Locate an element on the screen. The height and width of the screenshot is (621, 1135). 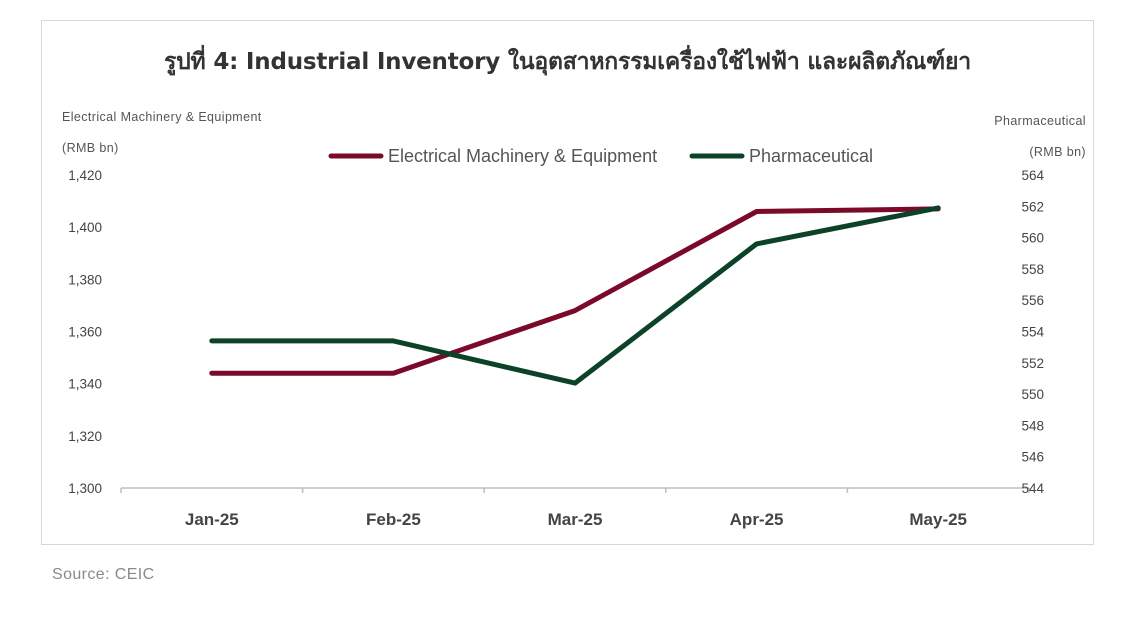
right-tick-label: 544 is located at coordinates (1032, 488).